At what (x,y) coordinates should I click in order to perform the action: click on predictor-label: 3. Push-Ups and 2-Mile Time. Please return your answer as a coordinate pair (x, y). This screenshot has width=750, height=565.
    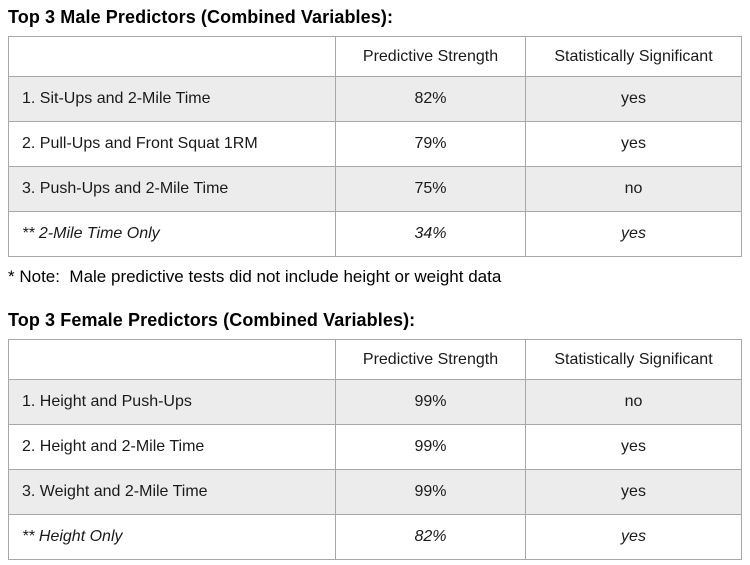
    Looking at the image, I should click on (172, 189).